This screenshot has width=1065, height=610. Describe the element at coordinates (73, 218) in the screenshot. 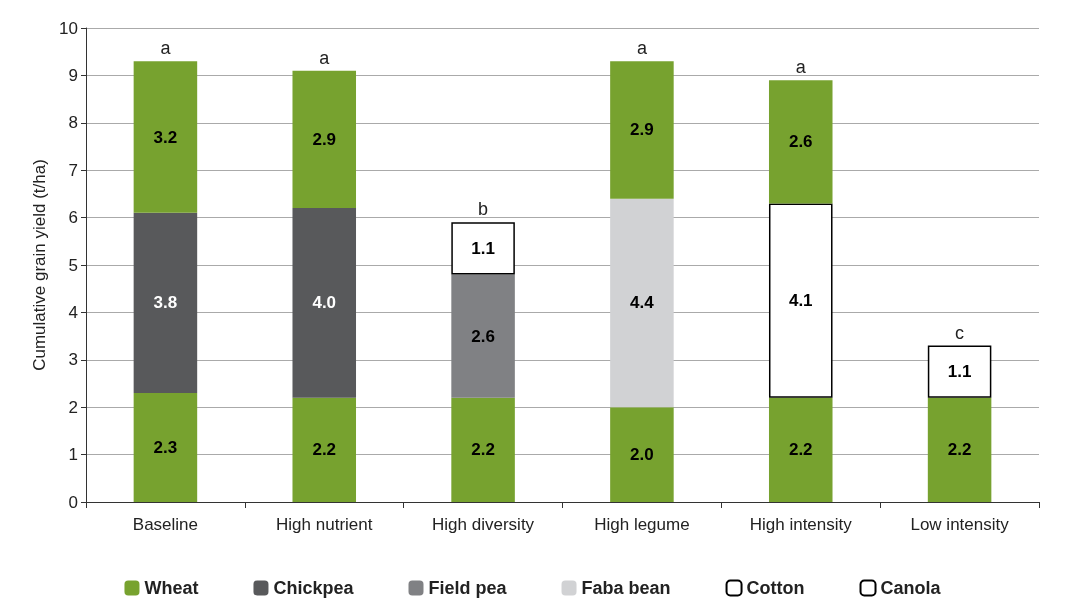

I see `y-tick-label: 6` at that location.